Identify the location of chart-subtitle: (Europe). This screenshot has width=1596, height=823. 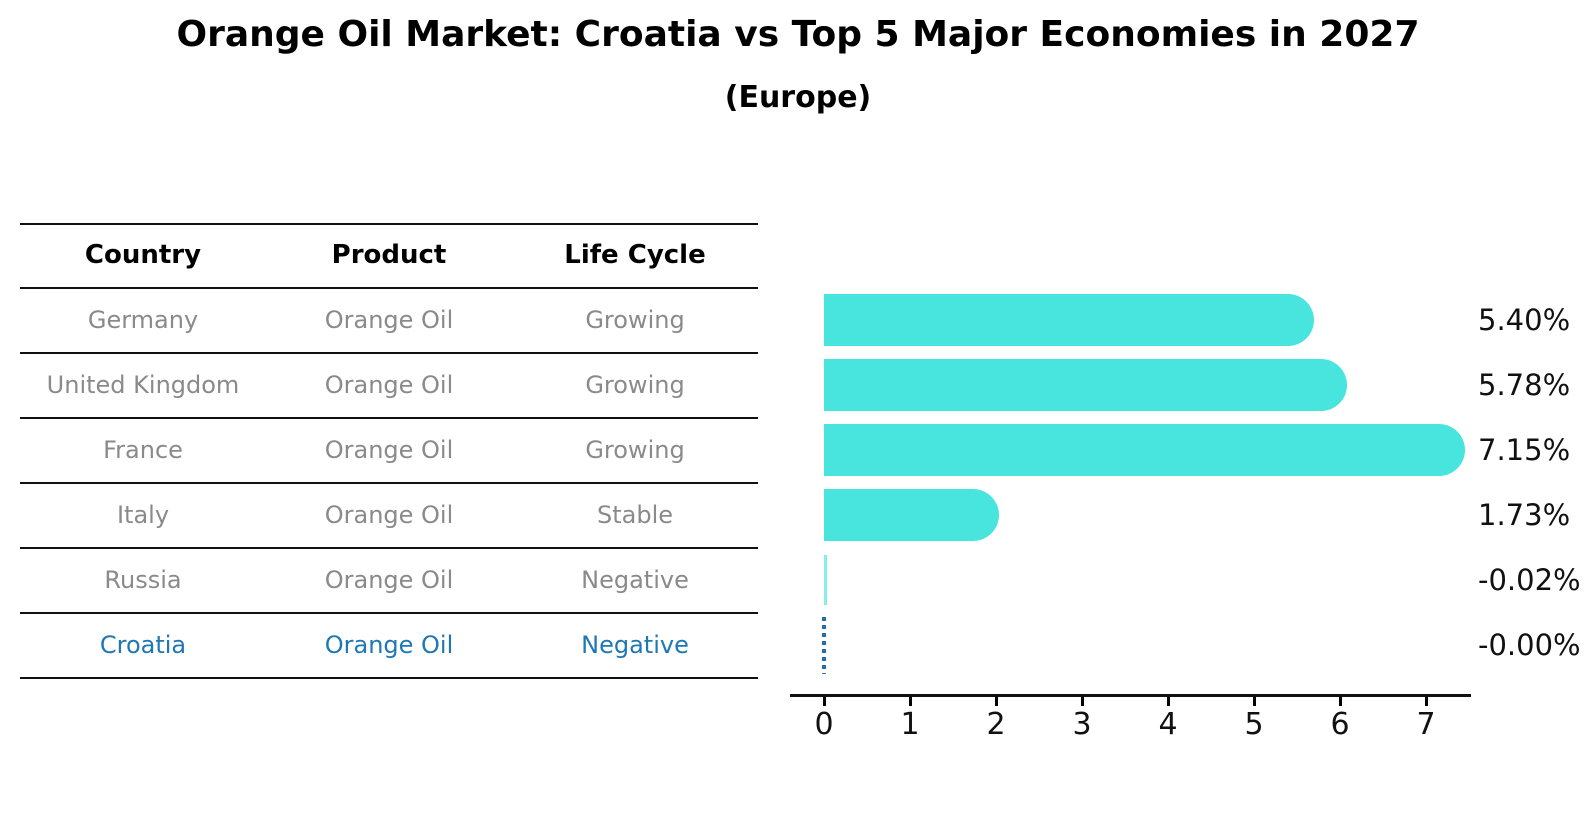
(798, 97).